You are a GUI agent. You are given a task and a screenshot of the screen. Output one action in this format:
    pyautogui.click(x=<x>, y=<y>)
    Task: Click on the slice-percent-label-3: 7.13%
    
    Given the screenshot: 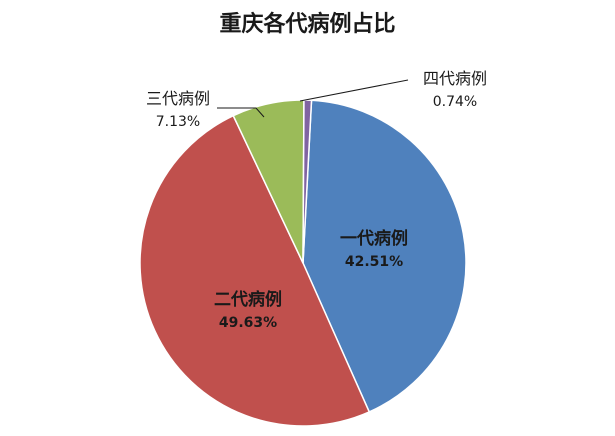 What is the action you would take?
    pyautogui.click(x=178, y=122)
    